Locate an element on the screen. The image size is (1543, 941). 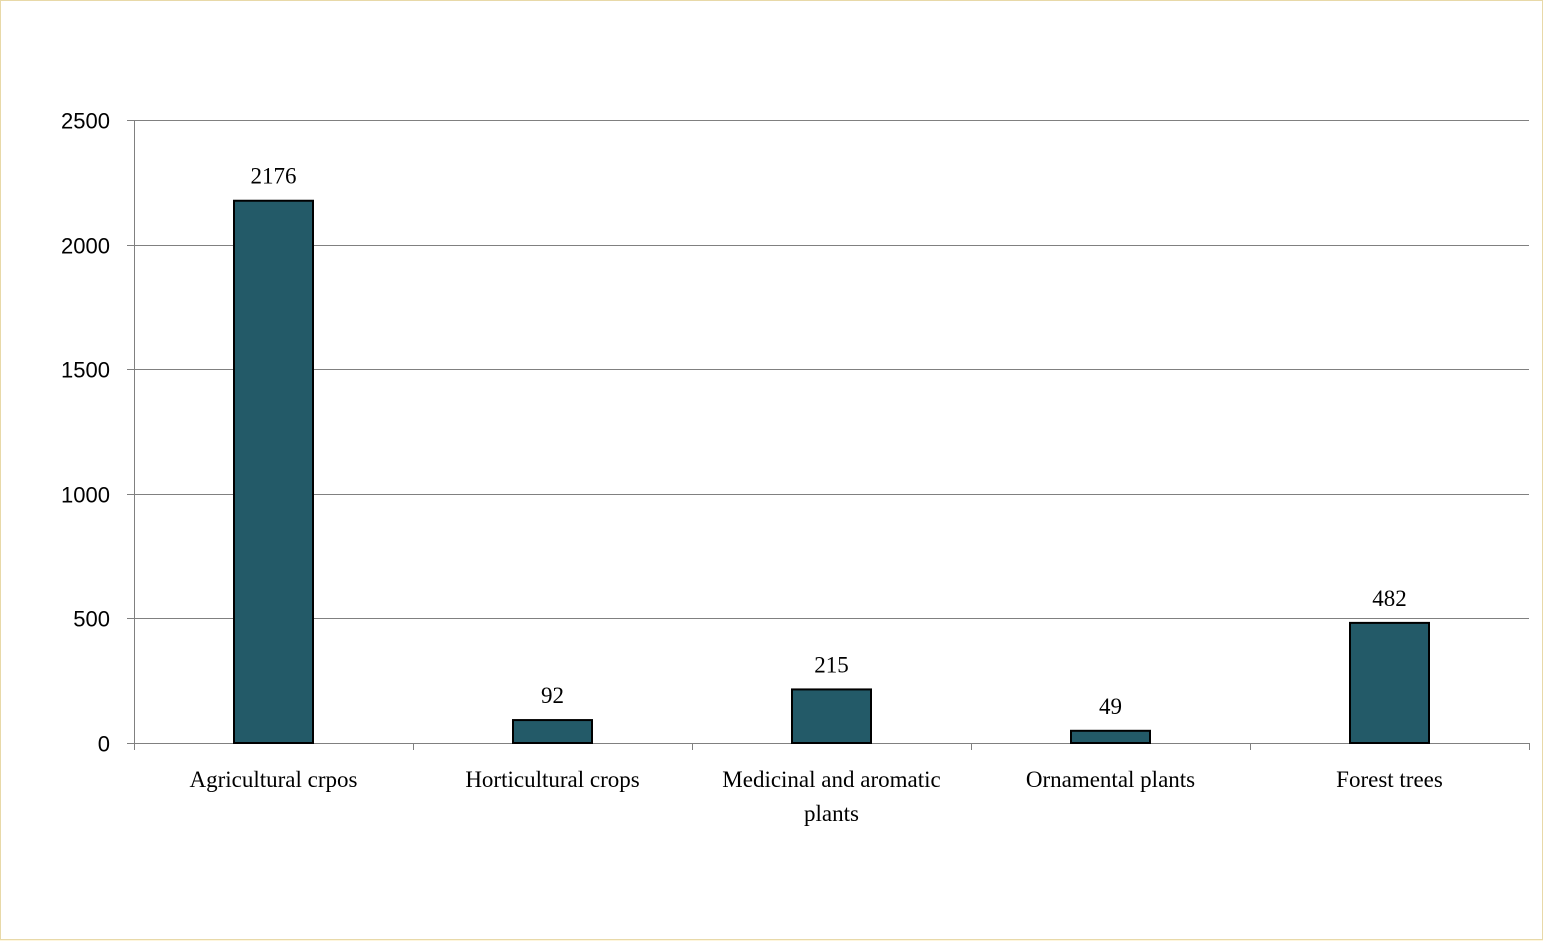
data-label: 49 is located at coordinates (1110, 706).